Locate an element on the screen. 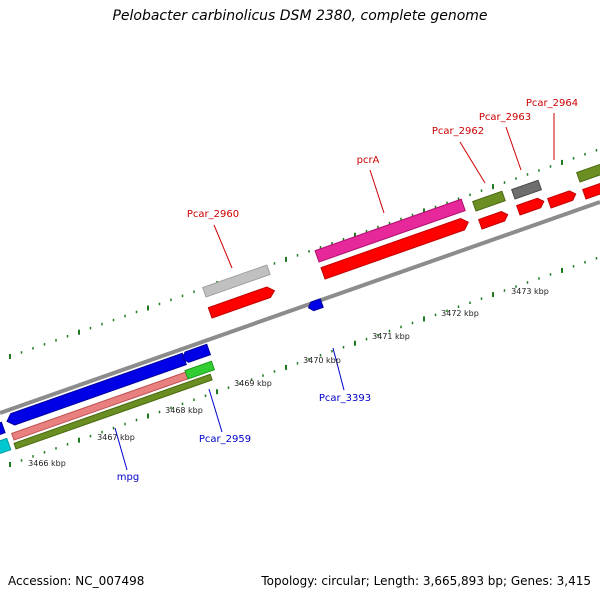 This screenshot has width=600, height=600. label-pcar-2963: Pcar_2963 is located at coordinates (505, 117).